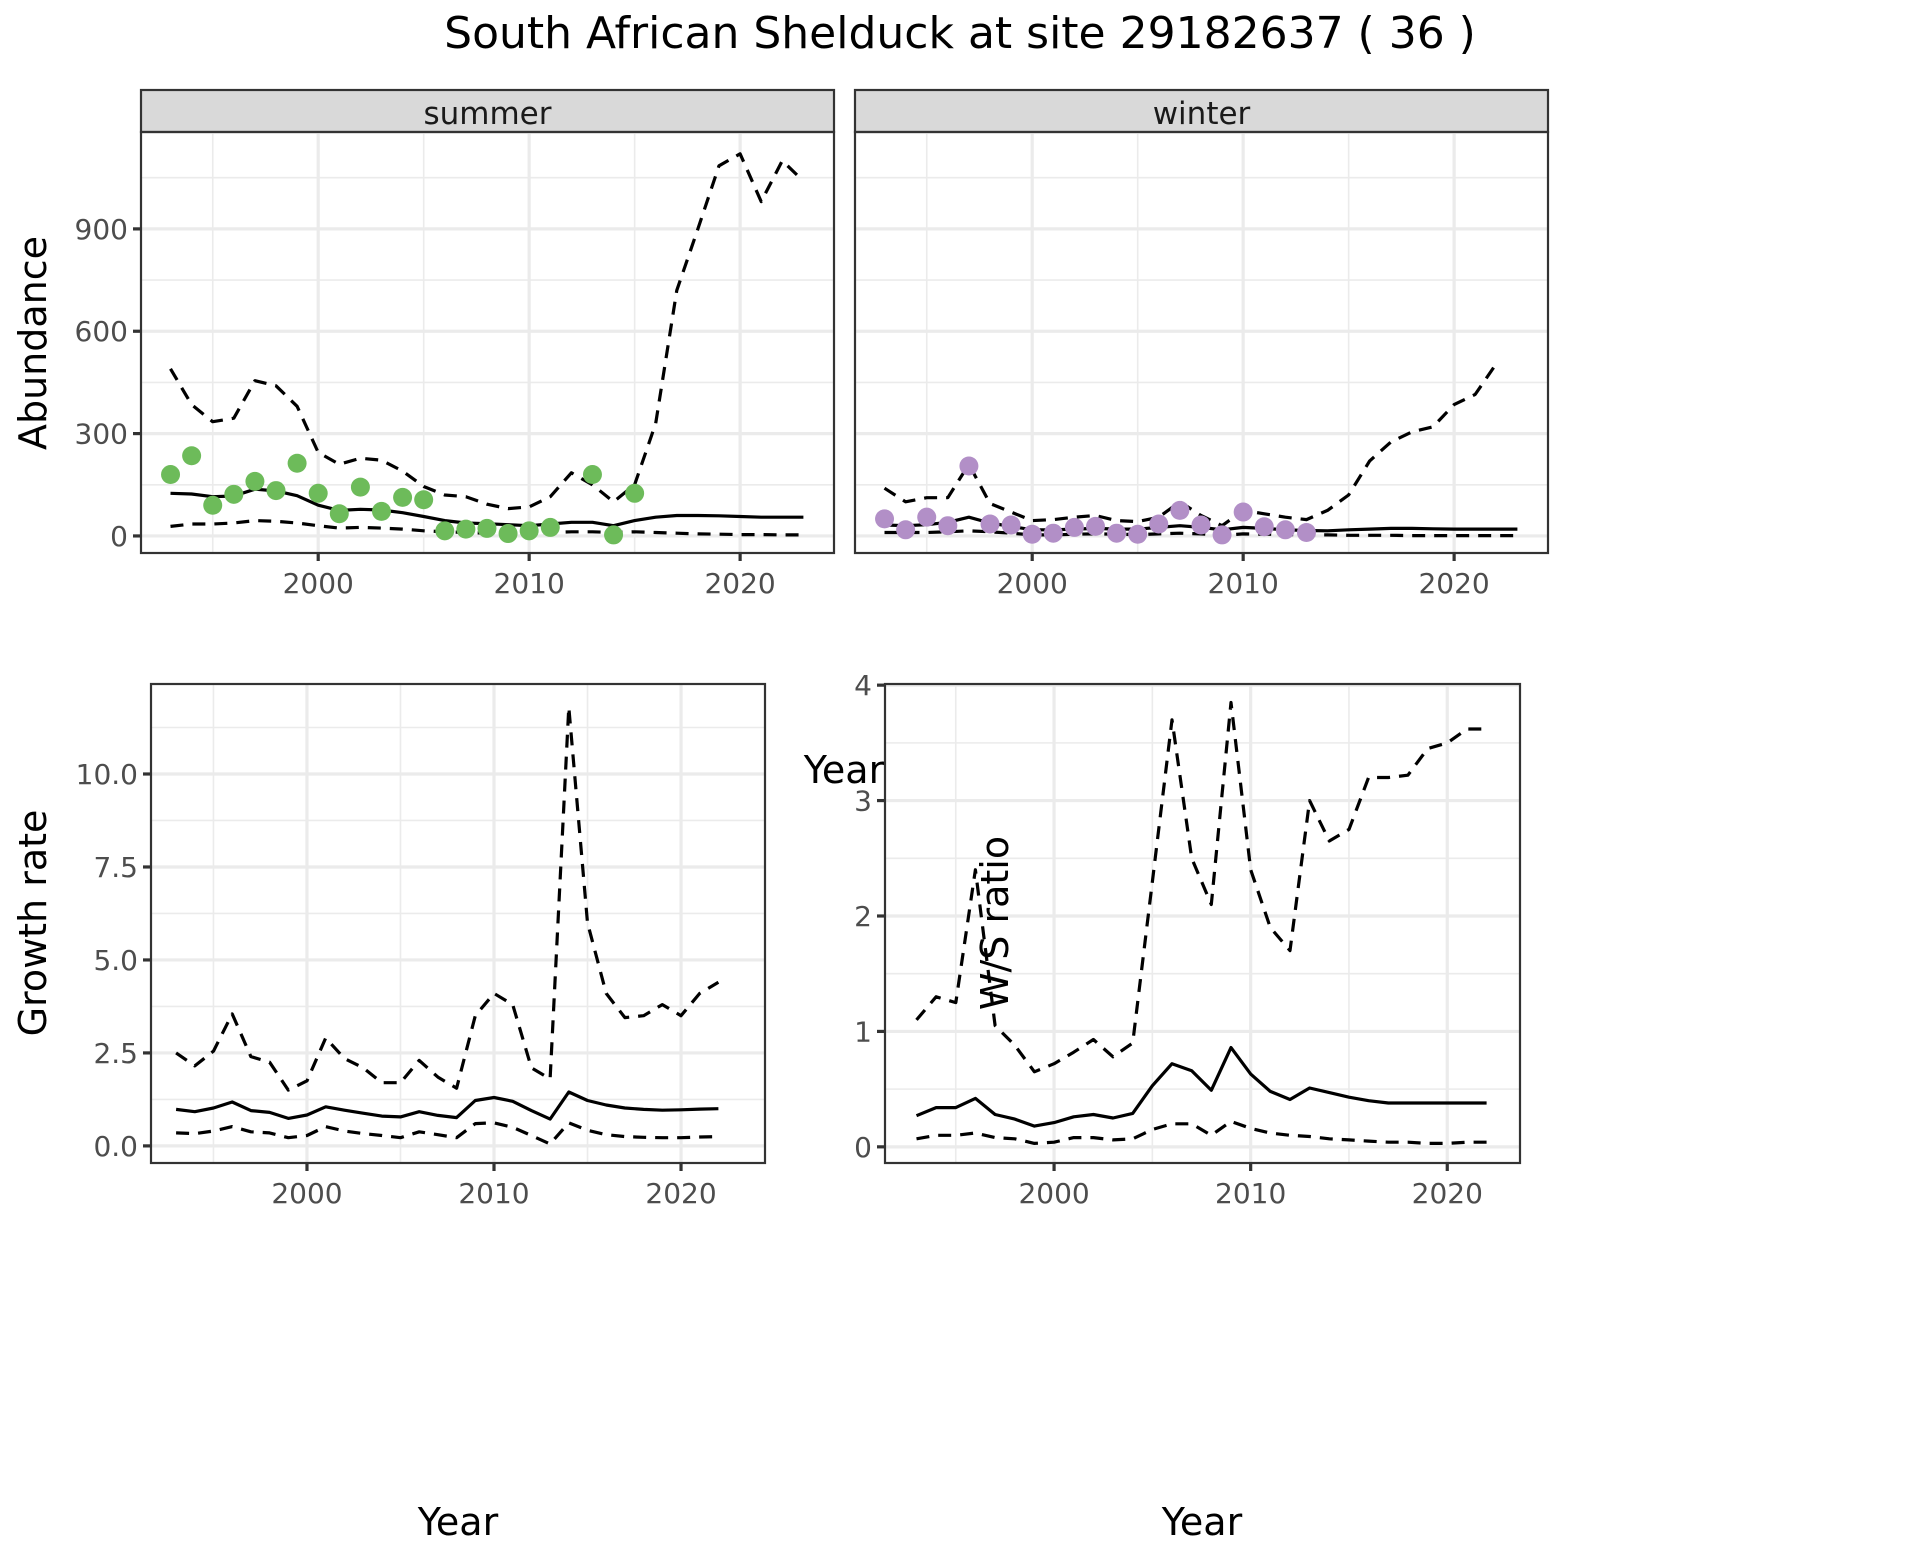  I want to click on y-axis-abundance: 0 300 600 900, so click(108, 383).